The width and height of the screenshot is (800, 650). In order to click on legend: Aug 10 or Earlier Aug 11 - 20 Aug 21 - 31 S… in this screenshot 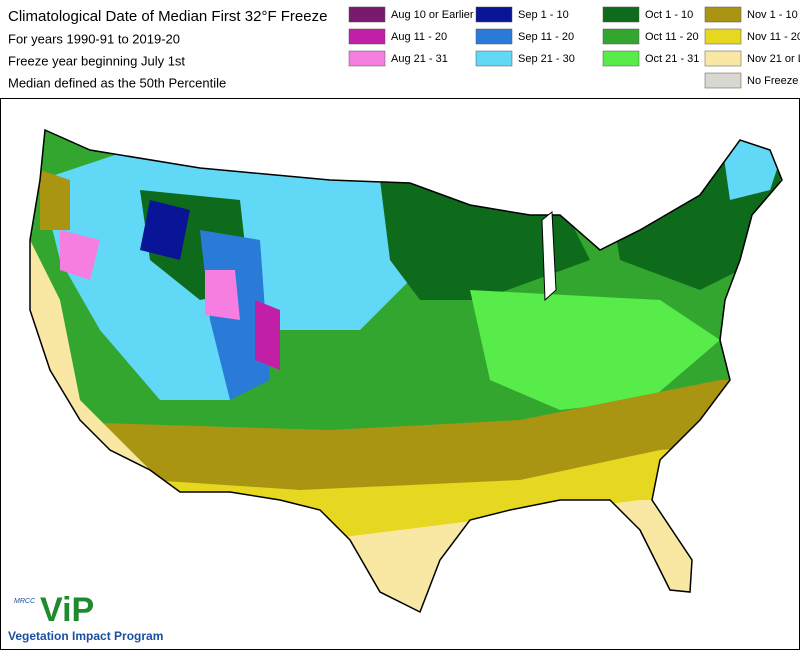, I will do `click(574, 47)`.